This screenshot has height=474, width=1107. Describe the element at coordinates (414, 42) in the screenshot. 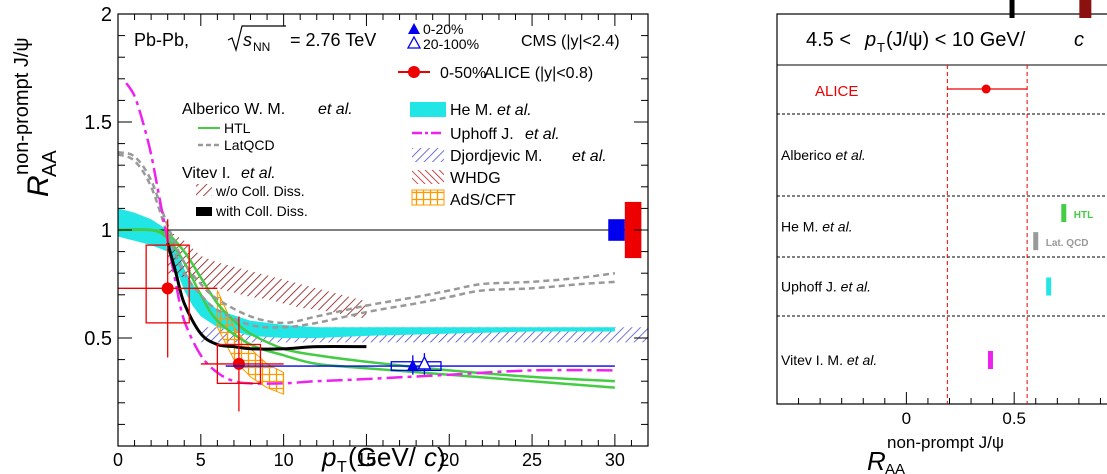

I see `cms-open-triangle-marker` at that location.